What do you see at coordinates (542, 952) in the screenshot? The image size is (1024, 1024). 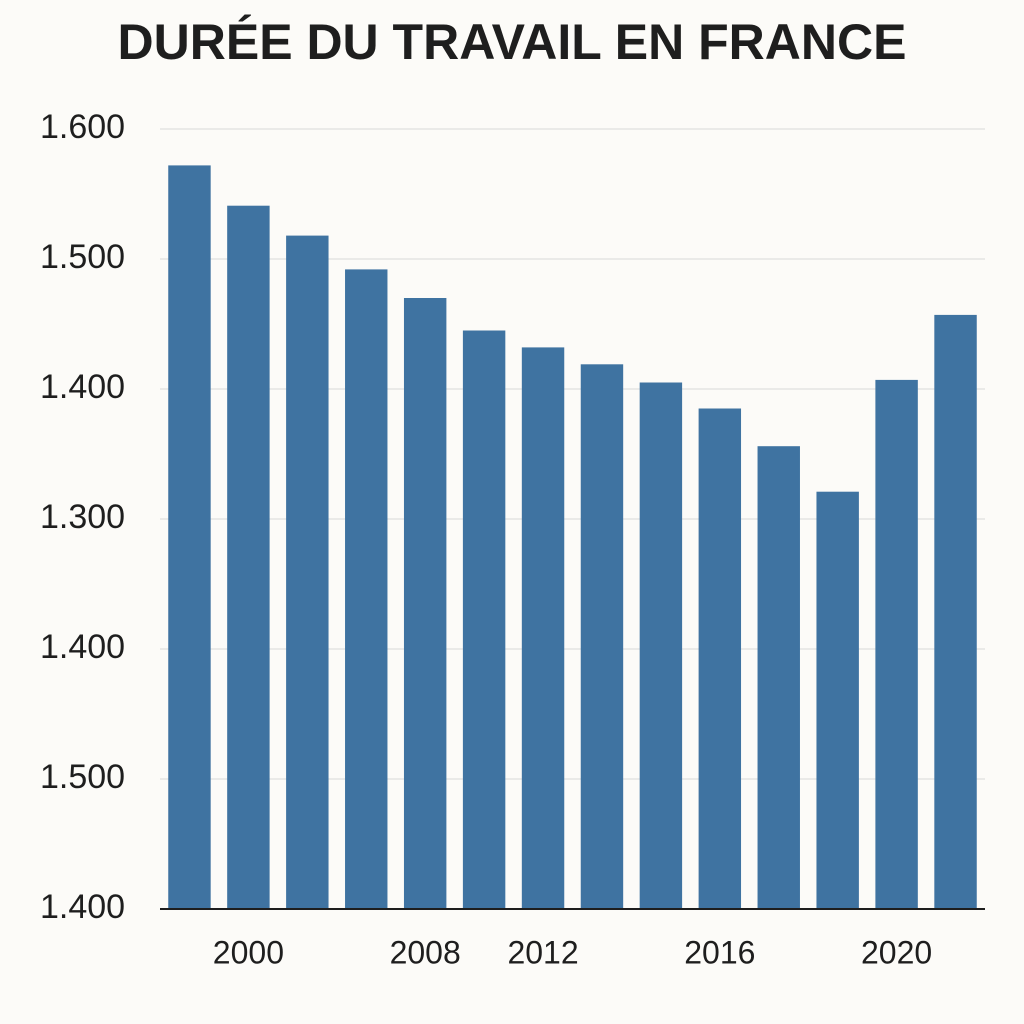 I see `x-tick-label: 2012` at bounding box center [542, 952].